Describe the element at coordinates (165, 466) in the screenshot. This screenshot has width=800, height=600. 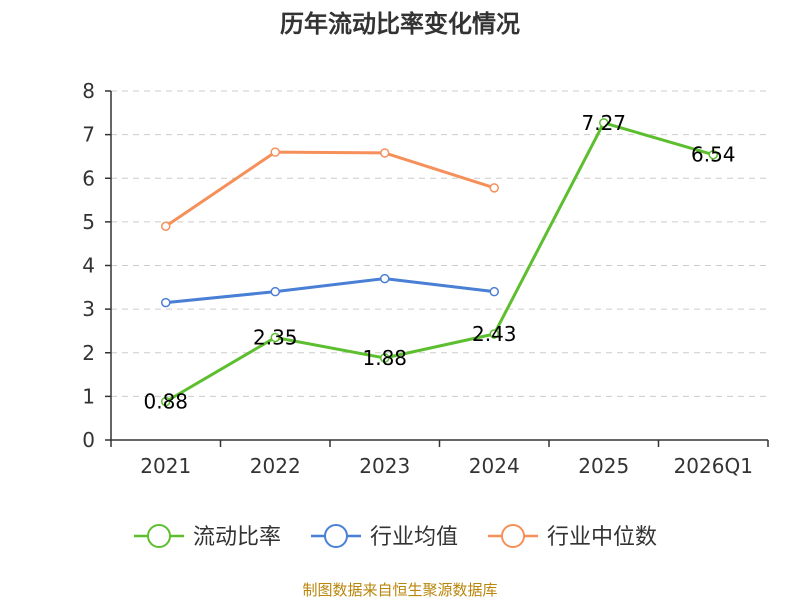
I see `x-tick-label: 2021` at that location.